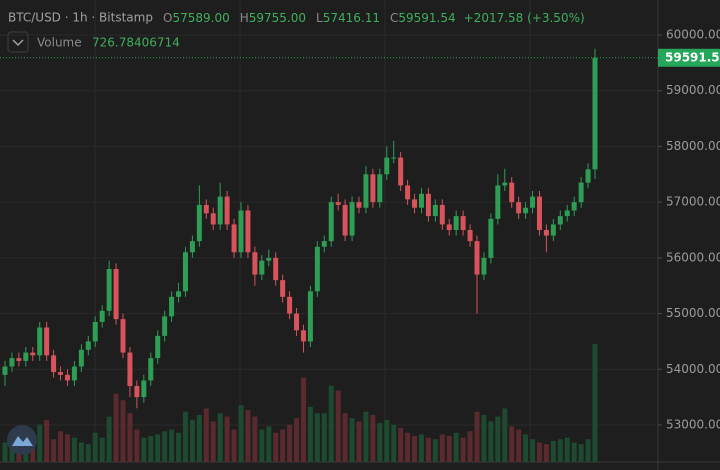  Describe the element at coordinates (319, 18) in the screenshot. I see `ohlc-key: L` at that location.